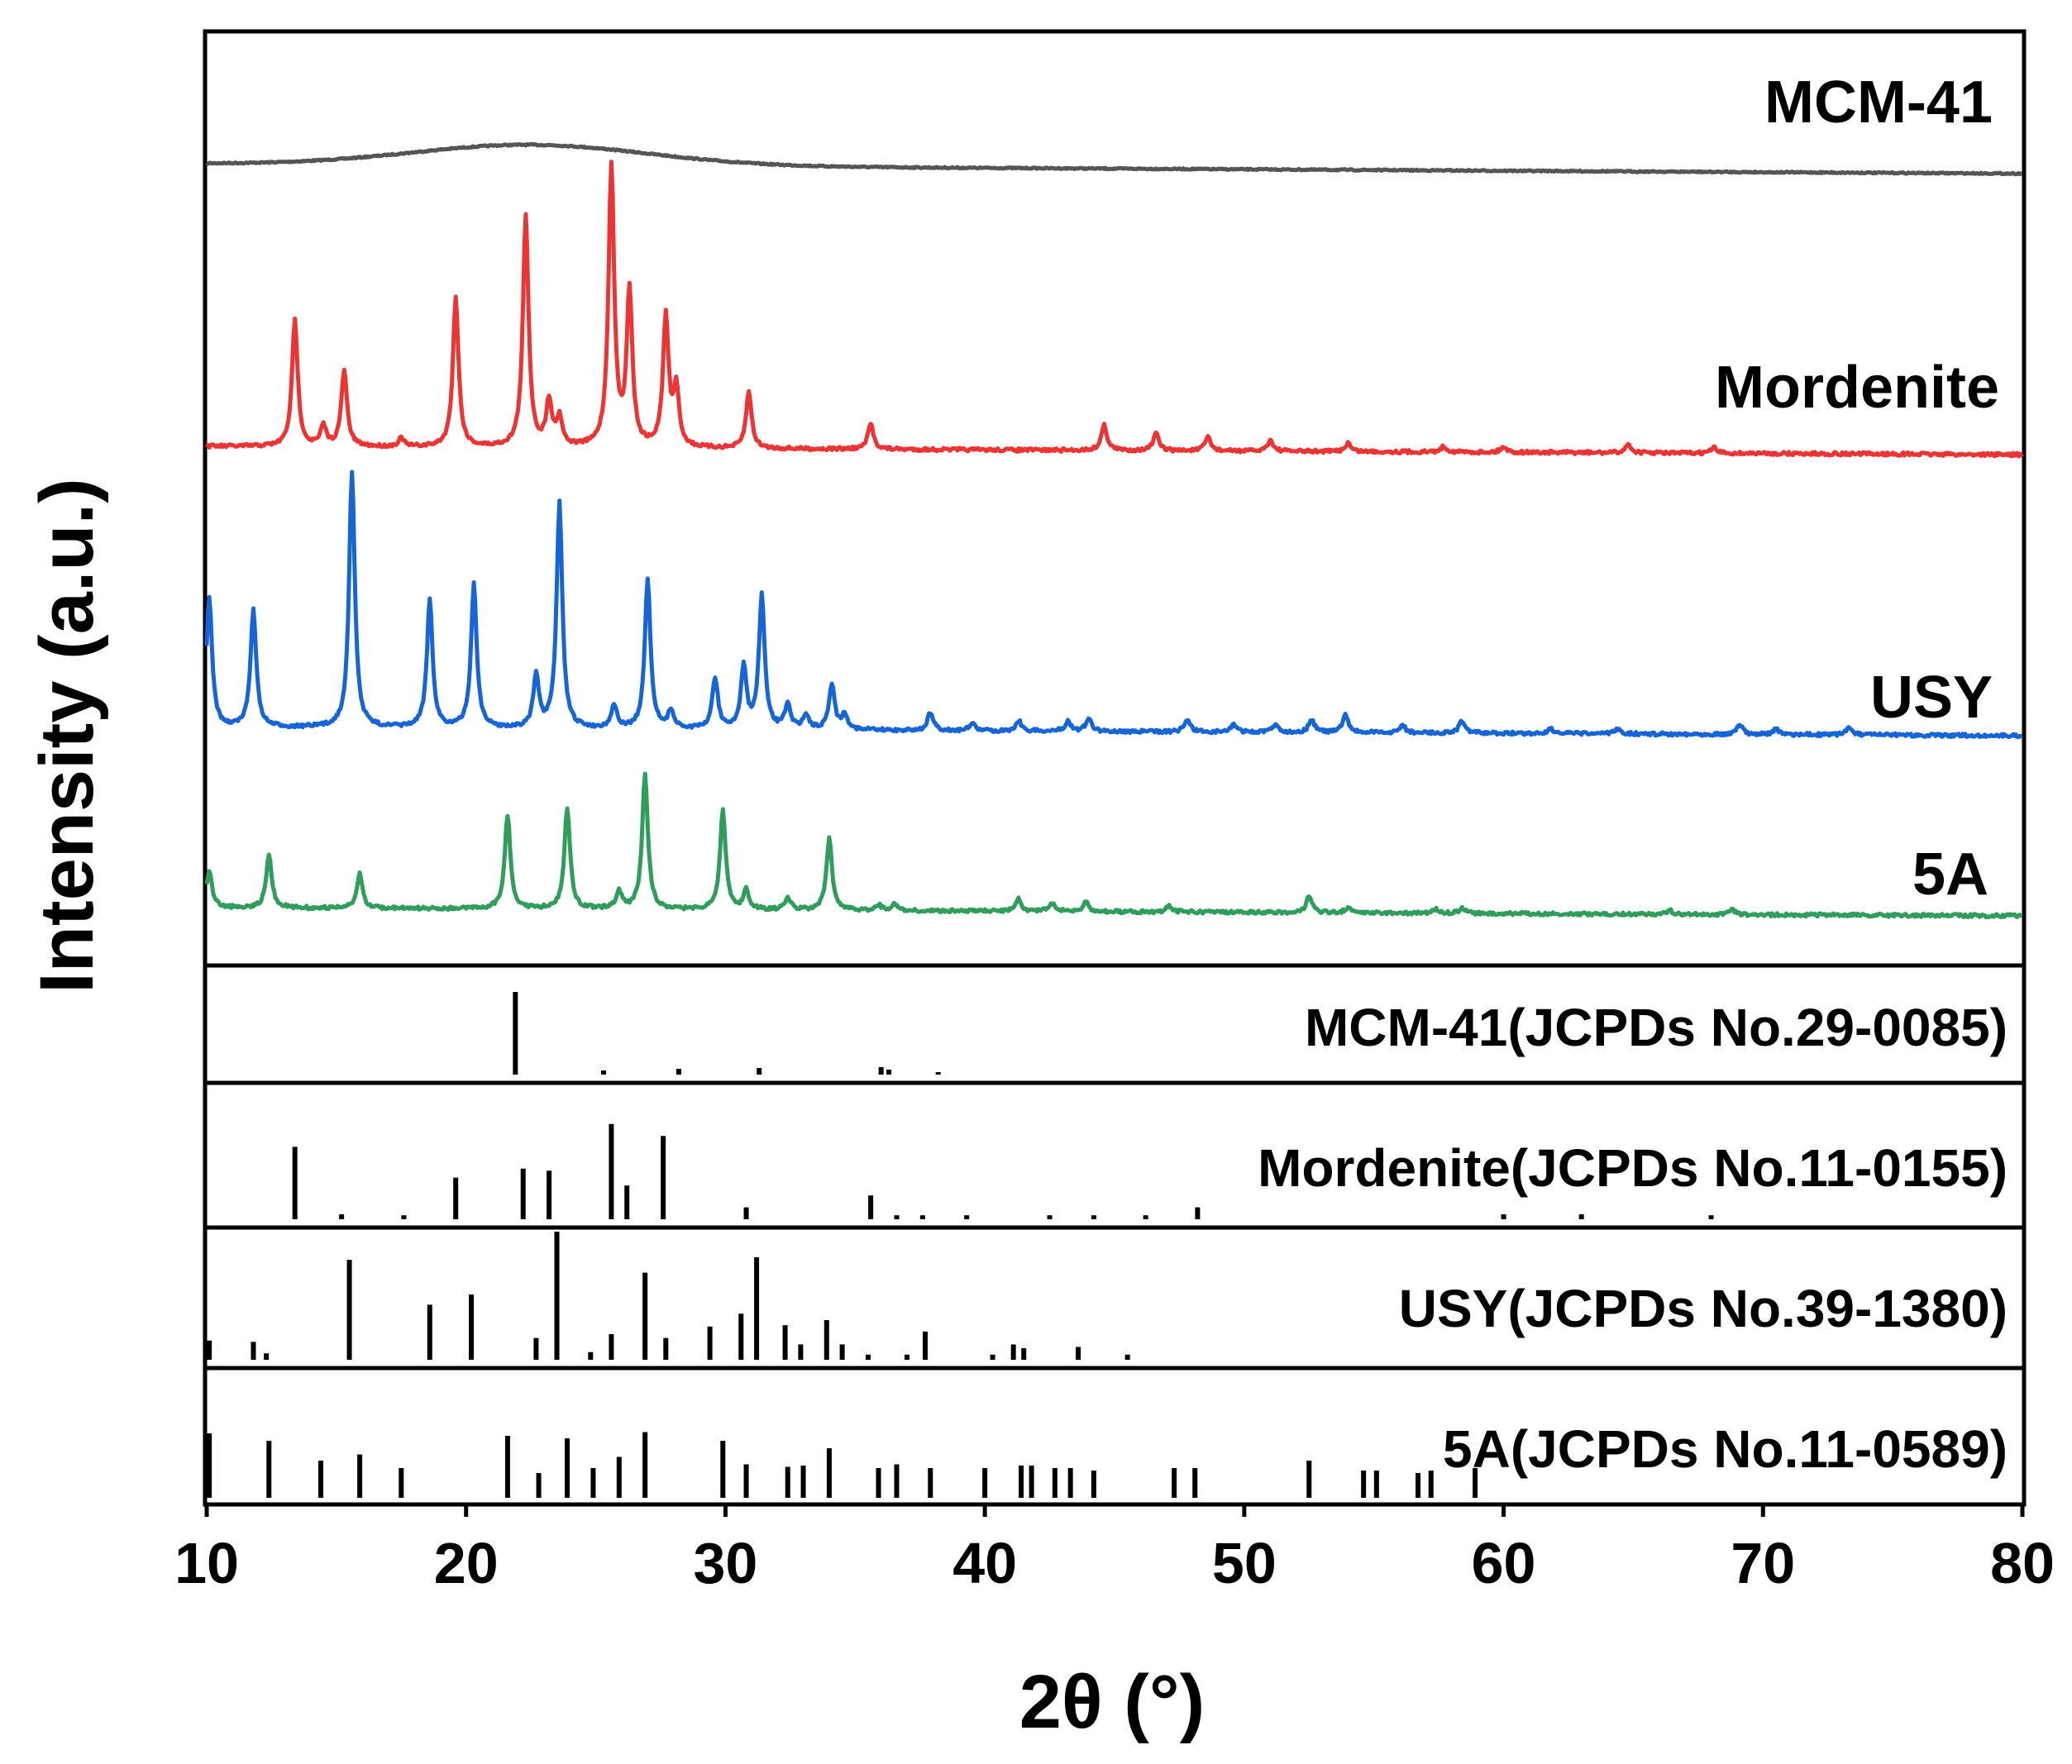 Image resolution: width=2072 pixels, height=1764 pixels. Describe the element at coordinates (668, 1296) in the screenshot. I see `reference-sticks-usy` at that location.